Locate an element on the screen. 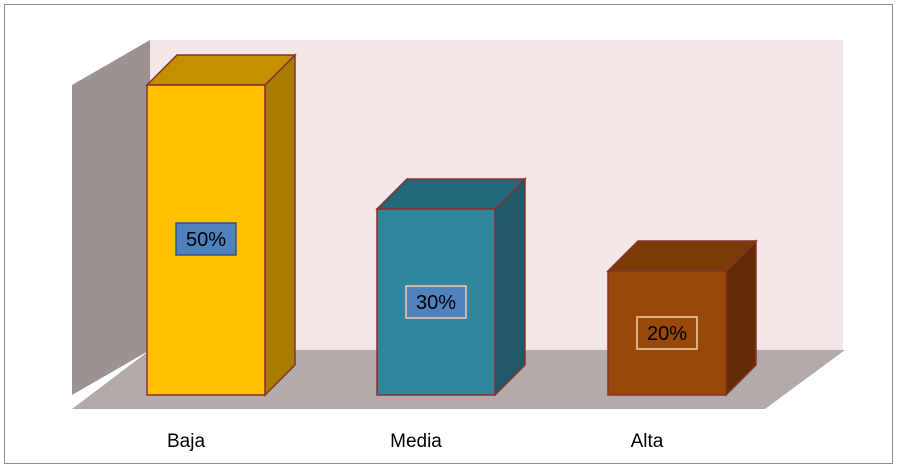 The width and height of the screenshot is (898, 469). bar-alta: 20% is located at coordinates (682, 318).